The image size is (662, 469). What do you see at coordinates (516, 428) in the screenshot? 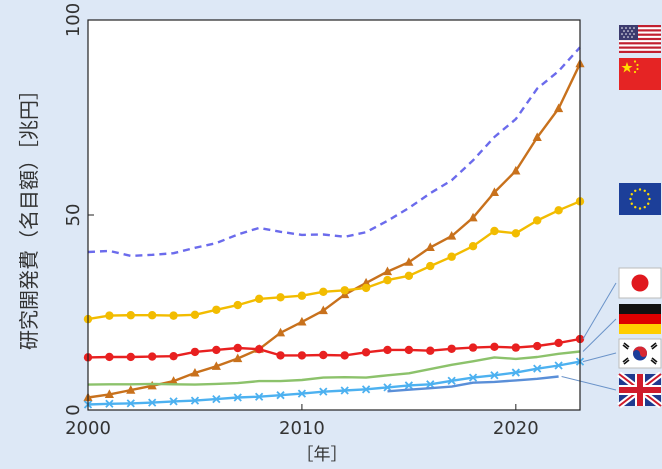
I see `x-tick-label: 2020` at bounding box center [516, 428].